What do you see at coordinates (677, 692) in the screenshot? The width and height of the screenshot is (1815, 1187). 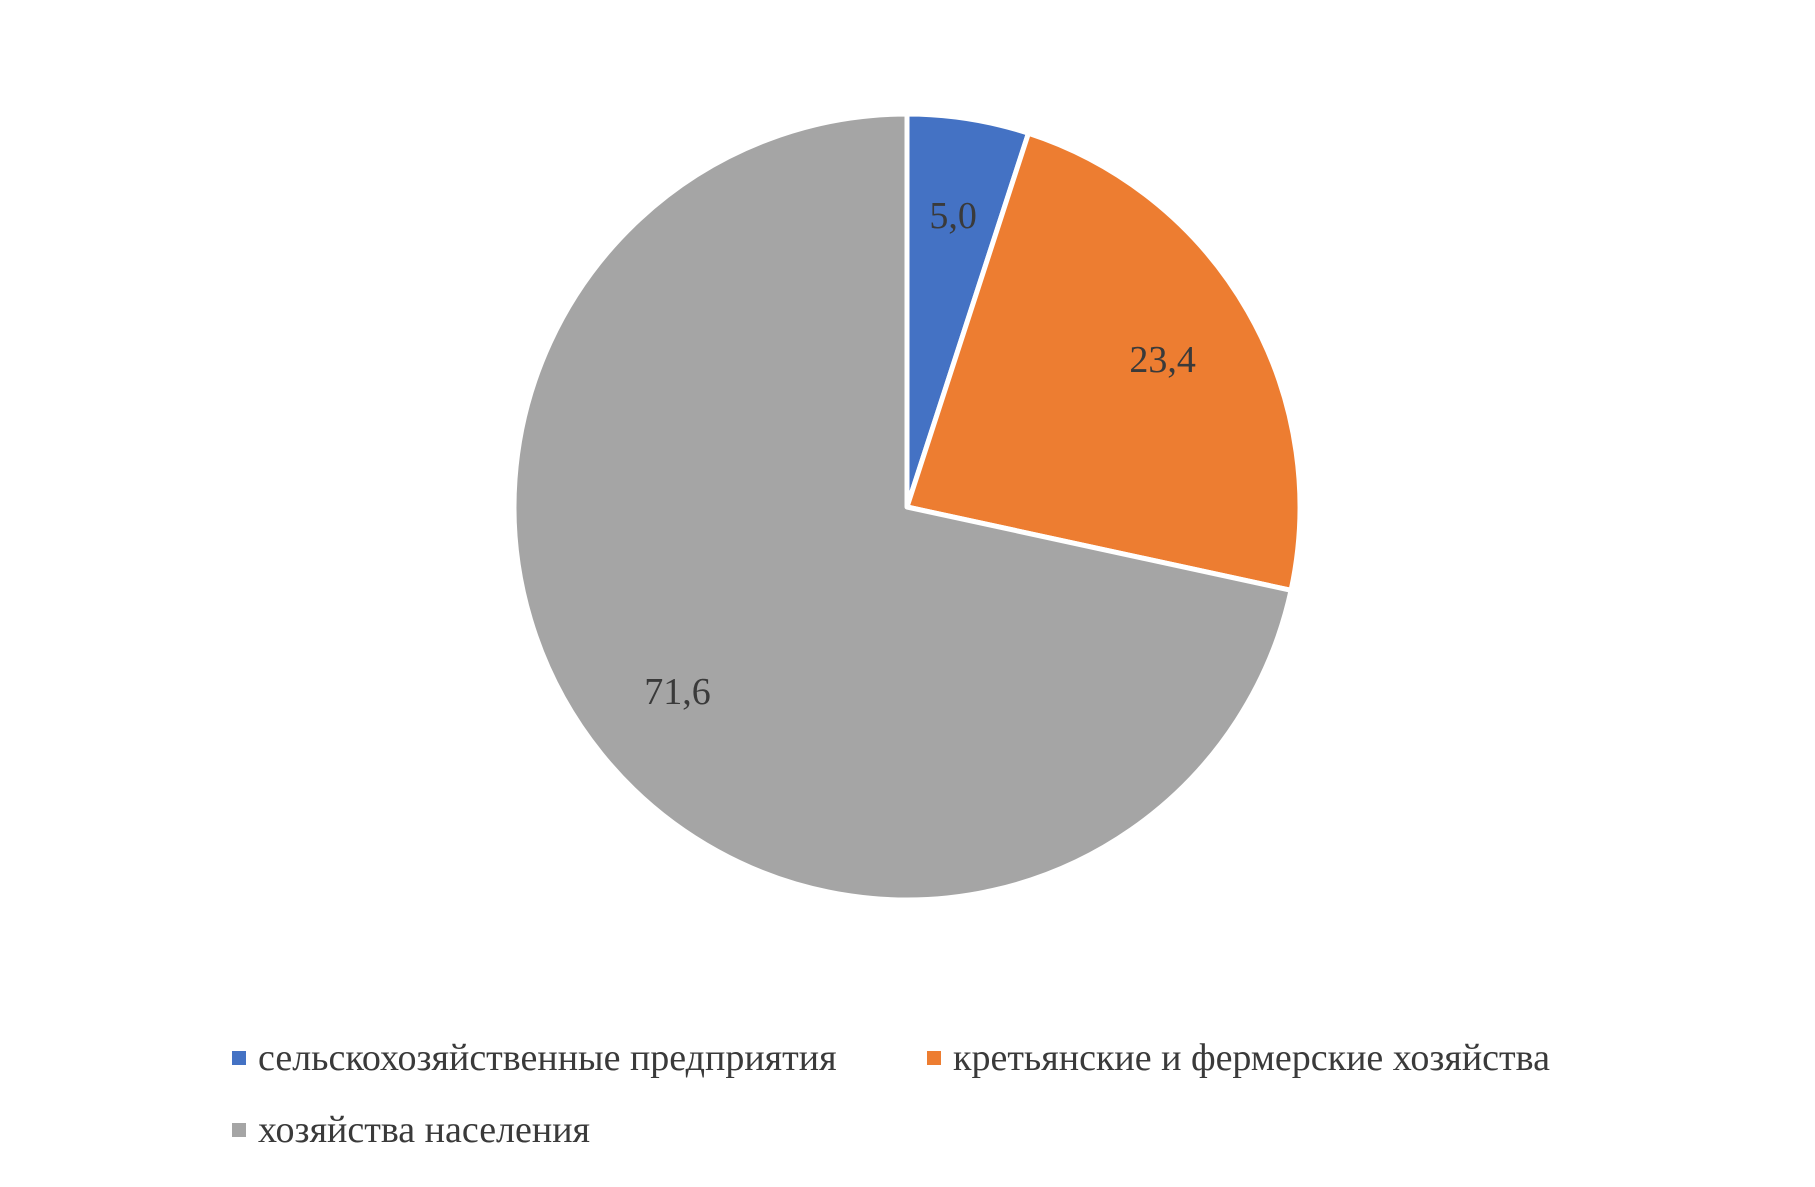 I see `data-label-households: 71,6` at bounding box center [677, 692].